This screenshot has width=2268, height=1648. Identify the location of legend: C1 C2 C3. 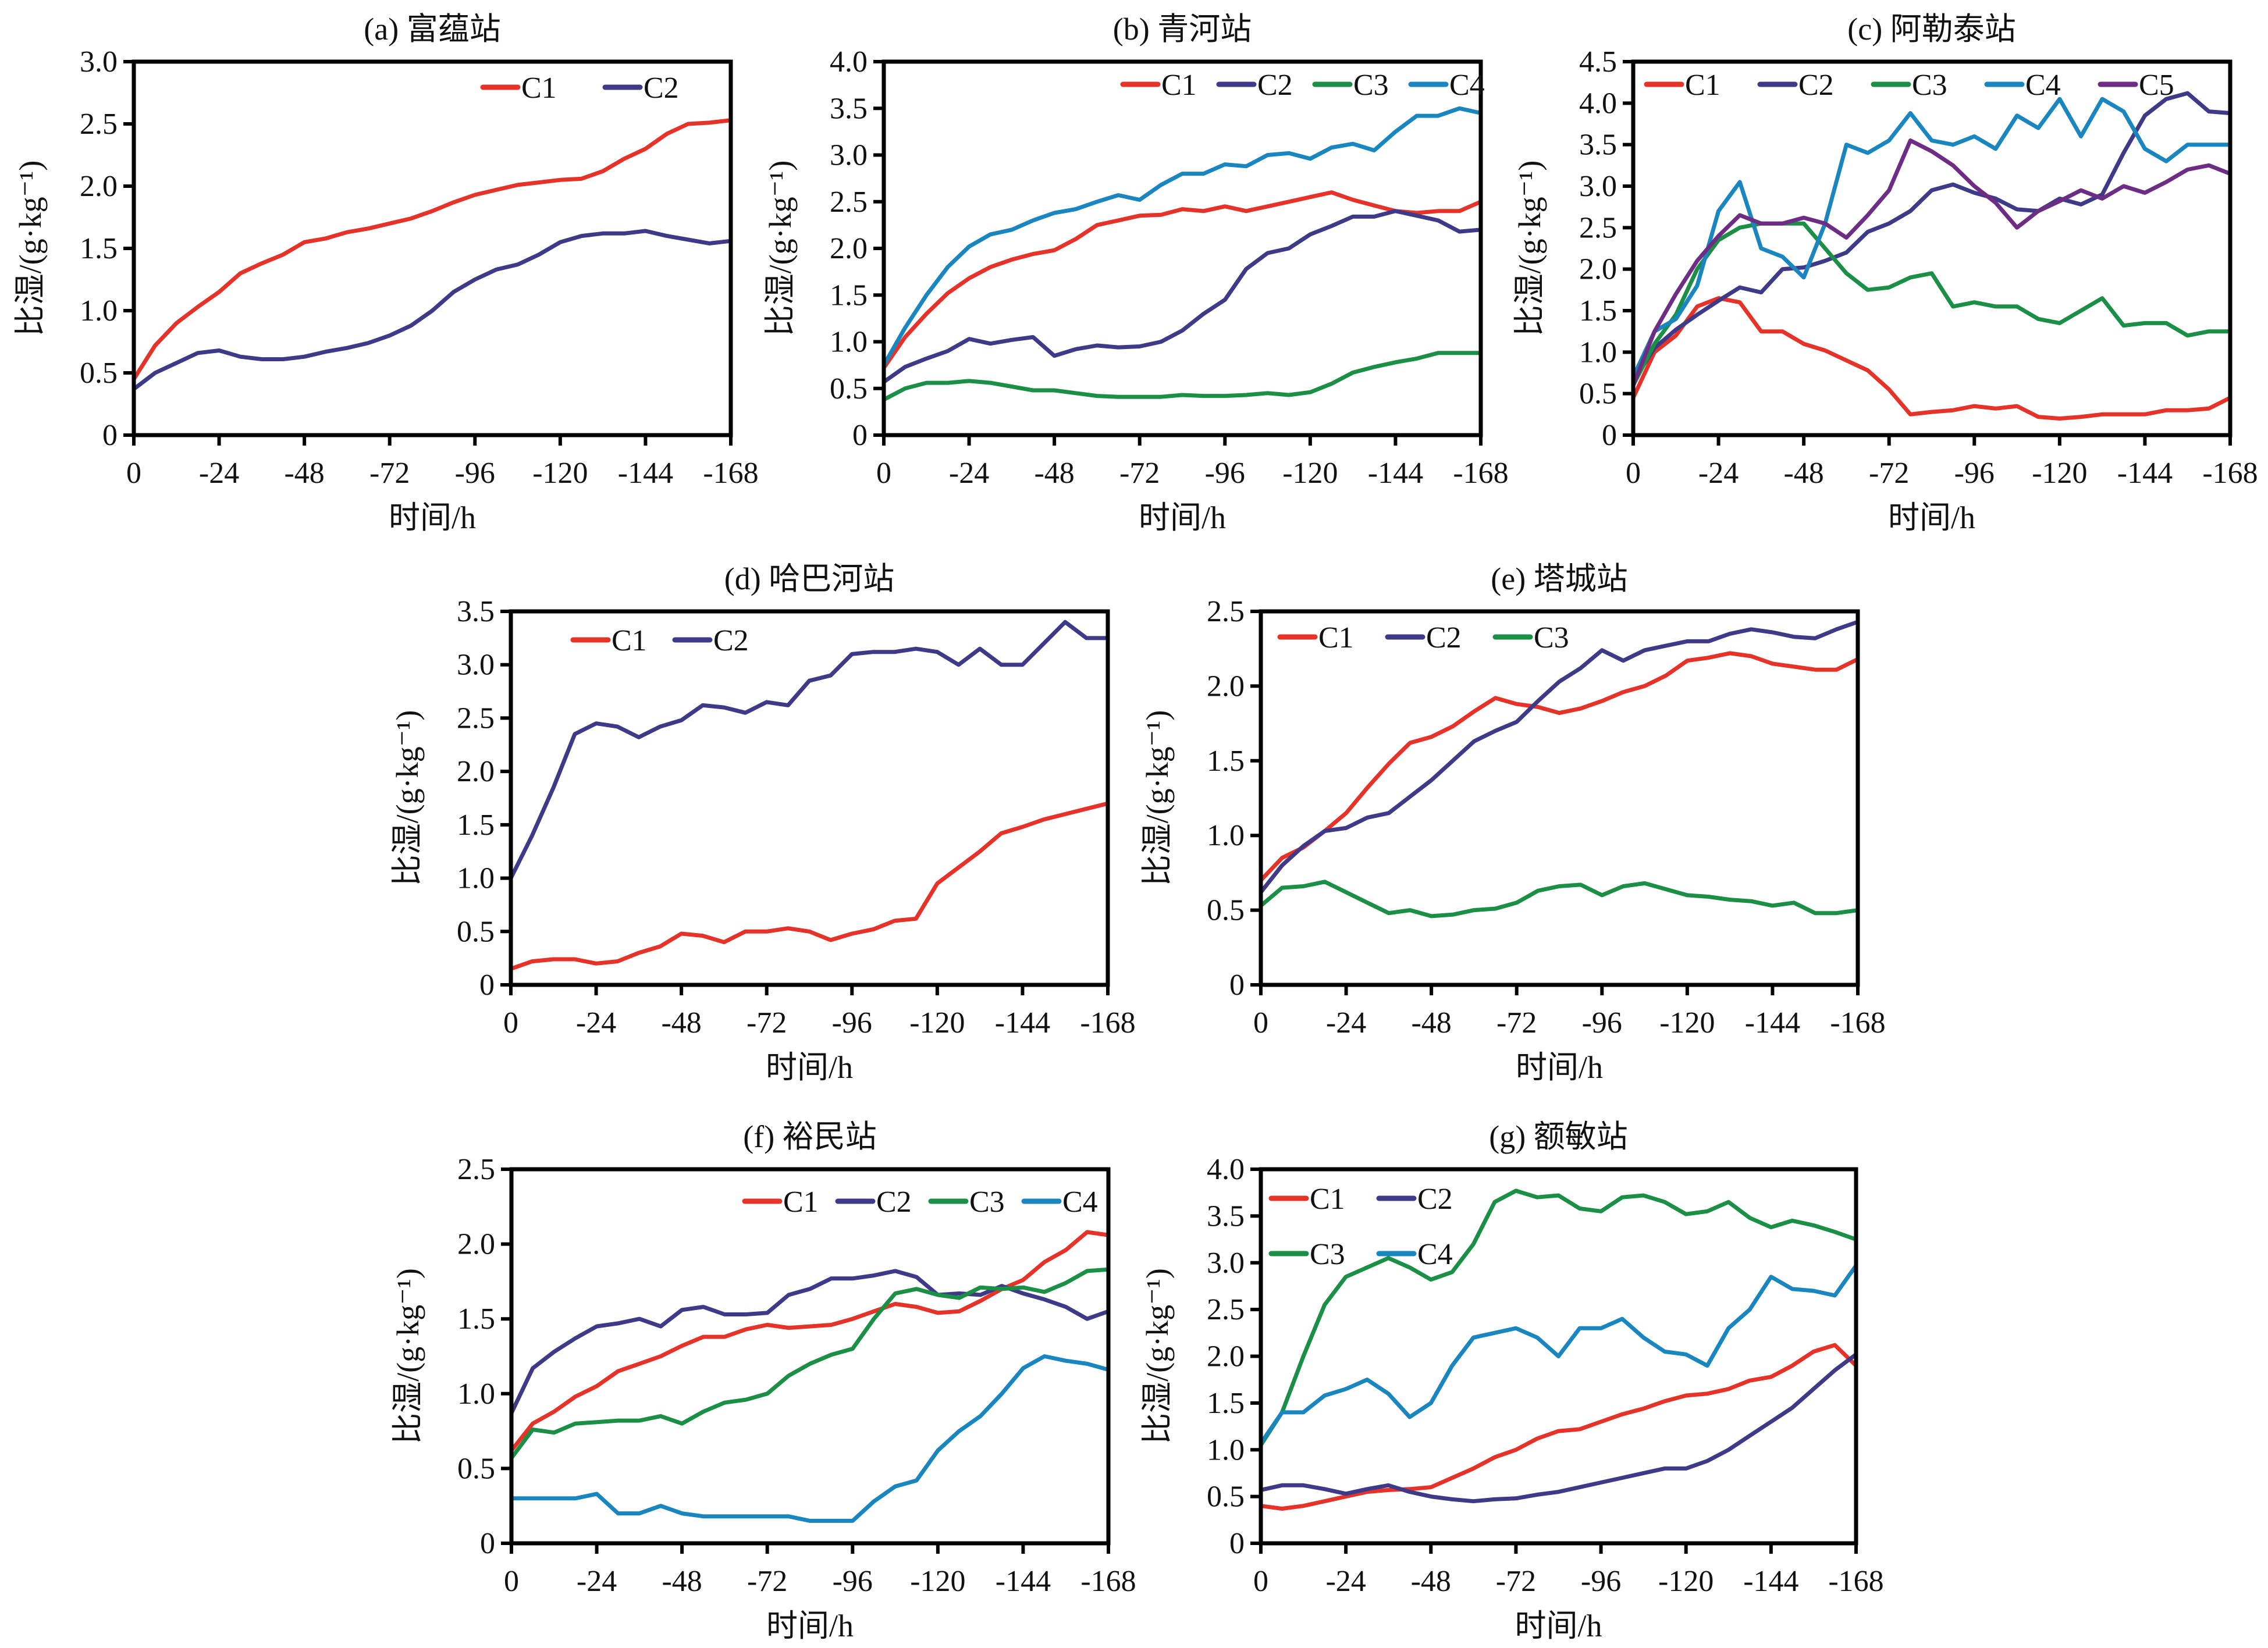
(1423, 638).